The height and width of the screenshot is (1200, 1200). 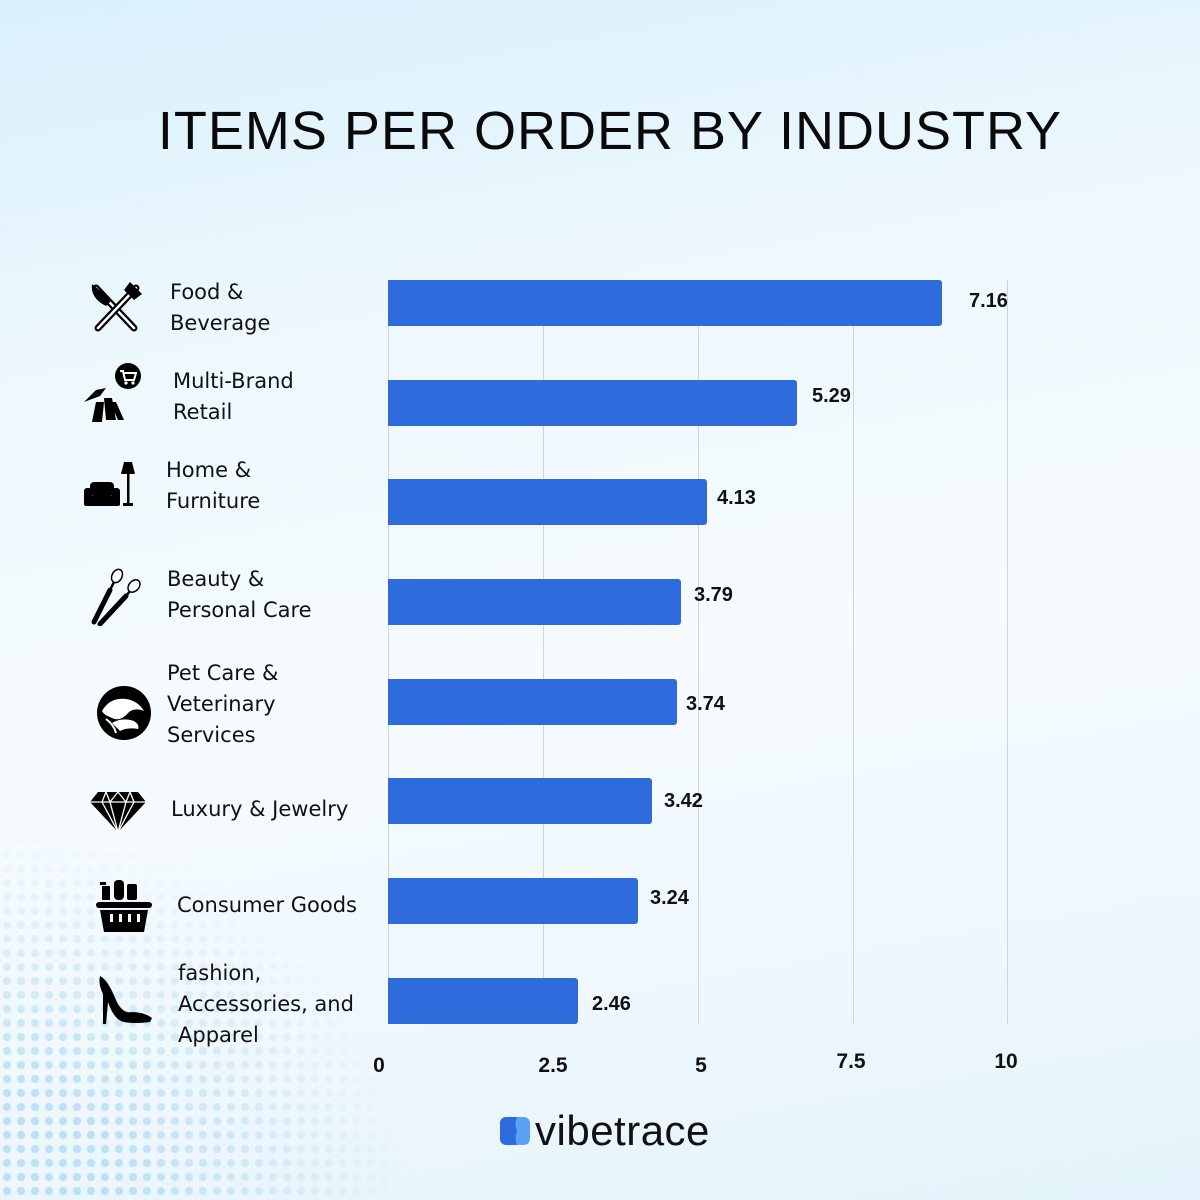 What do you see at coordinates (515, 1131) in the screenshot?
I see `vibetrace-logo-icon` at bounding box center [515, 1131].